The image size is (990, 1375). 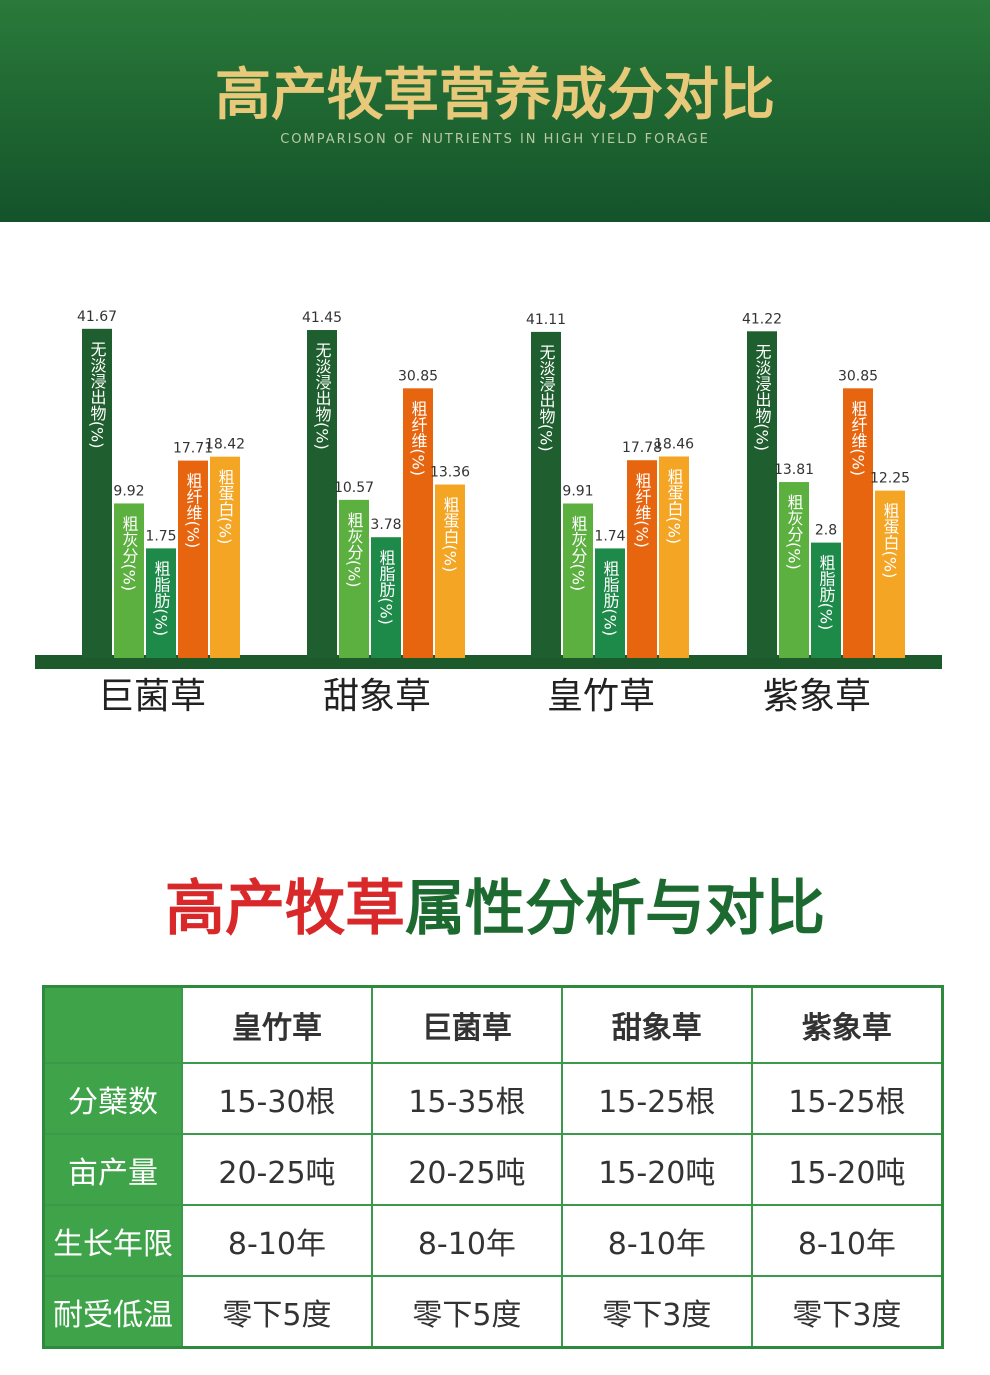 I want to click on category-label: 紫象草, so click(x=817, y=696).